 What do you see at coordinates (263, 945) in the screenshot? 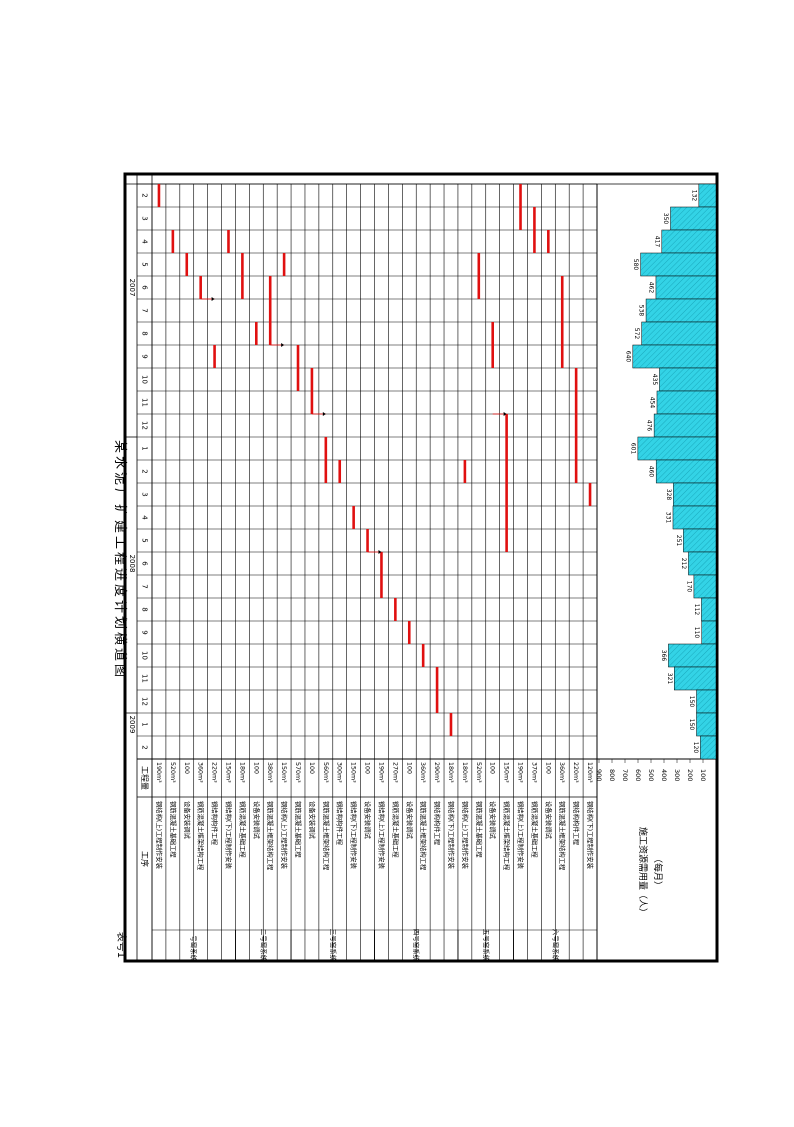
I see `group-label: 二号窑系统` at bounding box center [263, 945].